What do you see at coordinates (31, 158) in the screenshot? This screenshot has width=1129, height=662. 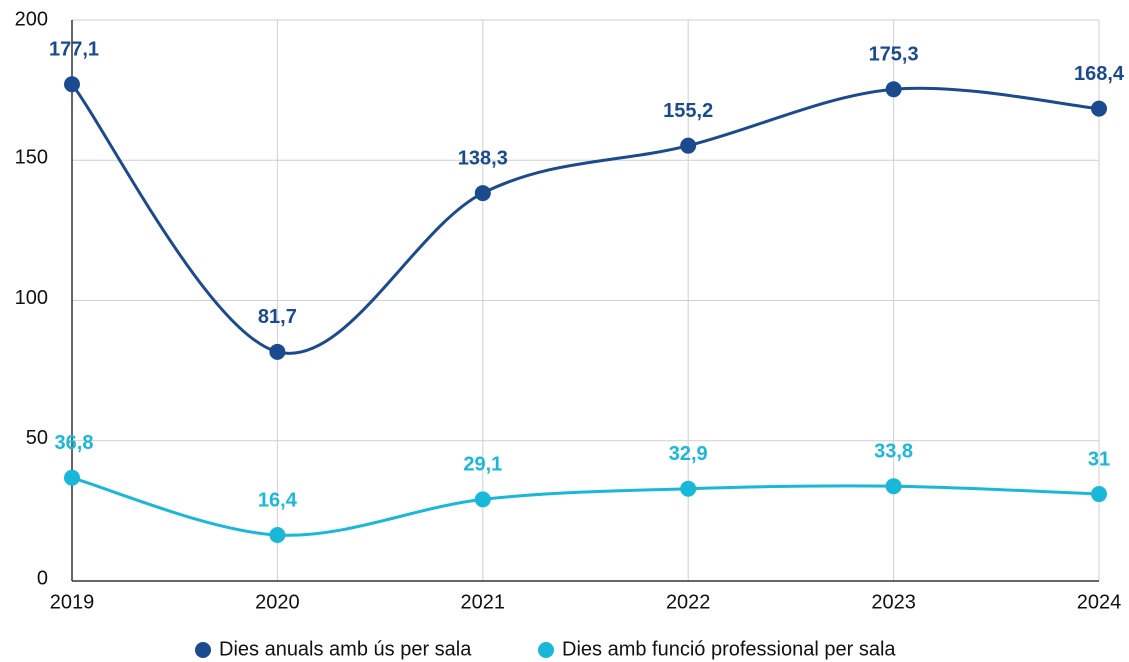 I see `y-tick-label: 150` at bounding box center [31, 158].